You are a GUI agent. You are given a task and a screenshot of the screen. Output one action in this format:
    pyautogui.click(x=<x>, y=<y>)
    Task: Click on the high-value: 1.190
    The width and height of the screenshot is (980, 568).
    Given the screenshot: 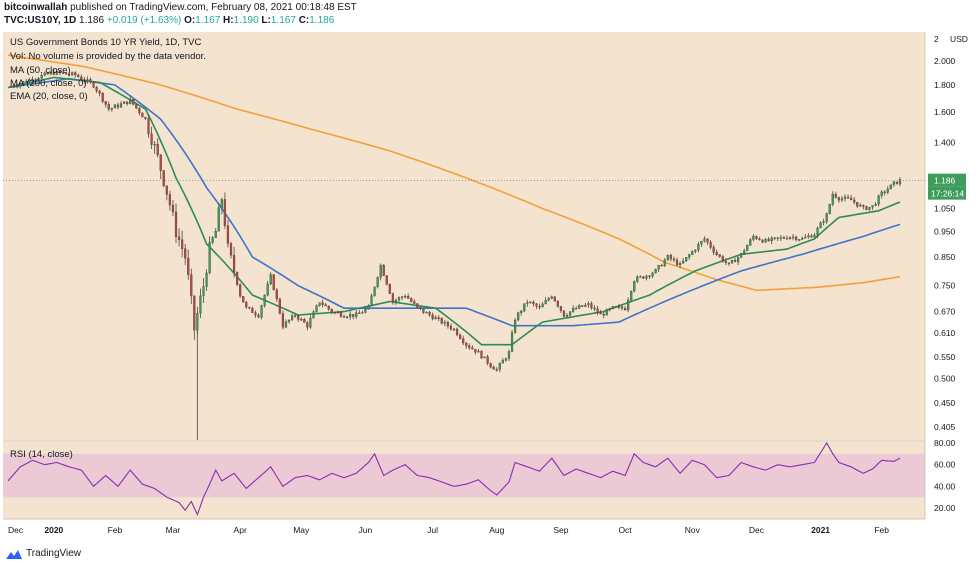 What is the action you would take?
    pyautogui.click(x=246, y=20)
    